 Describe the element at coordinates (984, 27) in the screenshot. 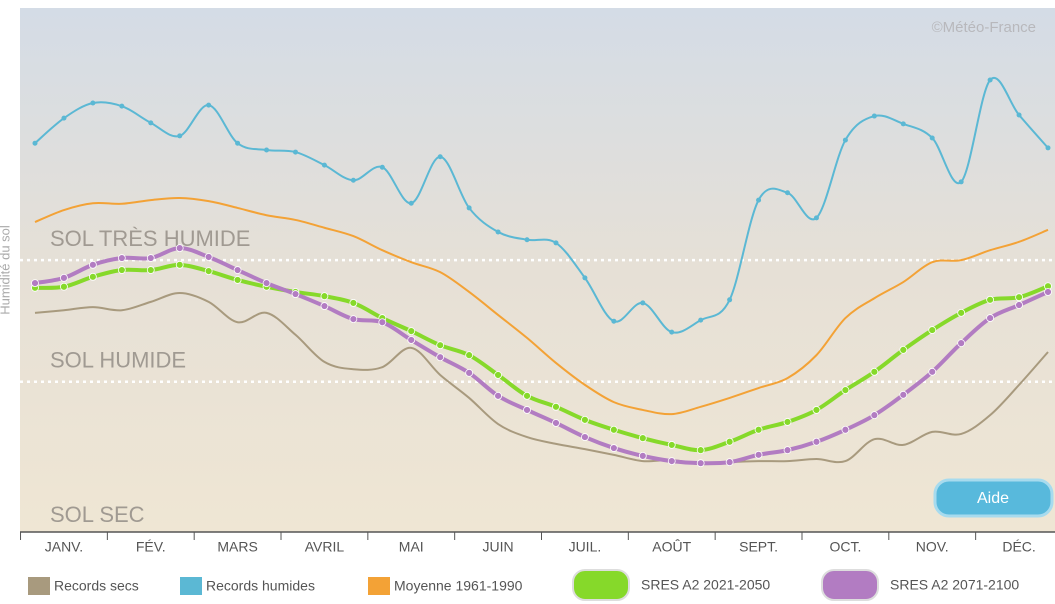

I see `credit: ©Météo-France` at that location.